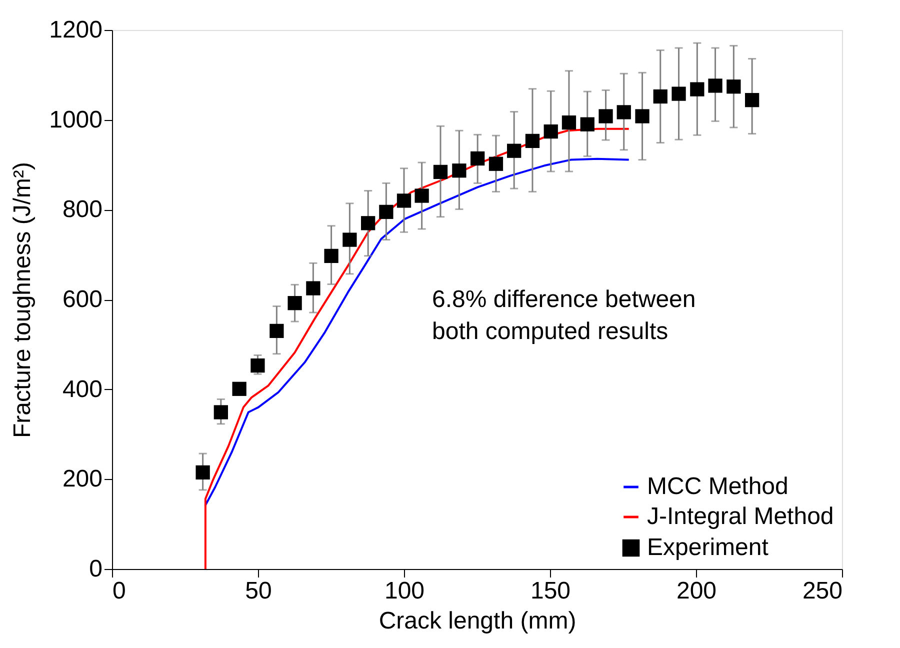  I want to click on x-tick-label: 0, so click(119, 591).